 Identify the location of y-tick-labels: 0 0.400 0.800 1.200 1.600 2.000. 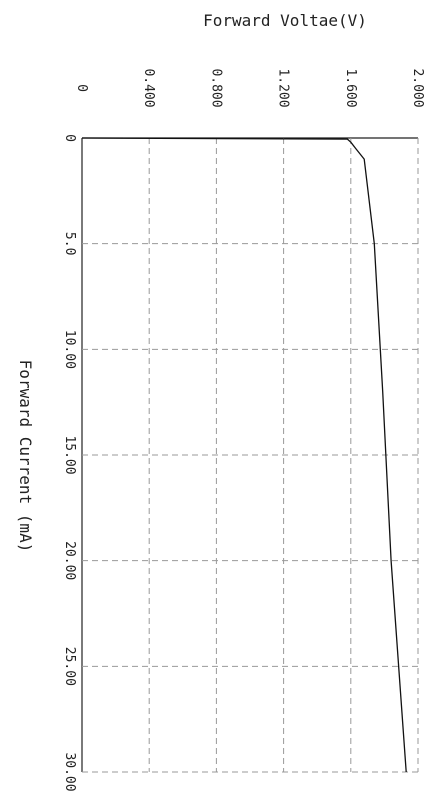
(249, 87).